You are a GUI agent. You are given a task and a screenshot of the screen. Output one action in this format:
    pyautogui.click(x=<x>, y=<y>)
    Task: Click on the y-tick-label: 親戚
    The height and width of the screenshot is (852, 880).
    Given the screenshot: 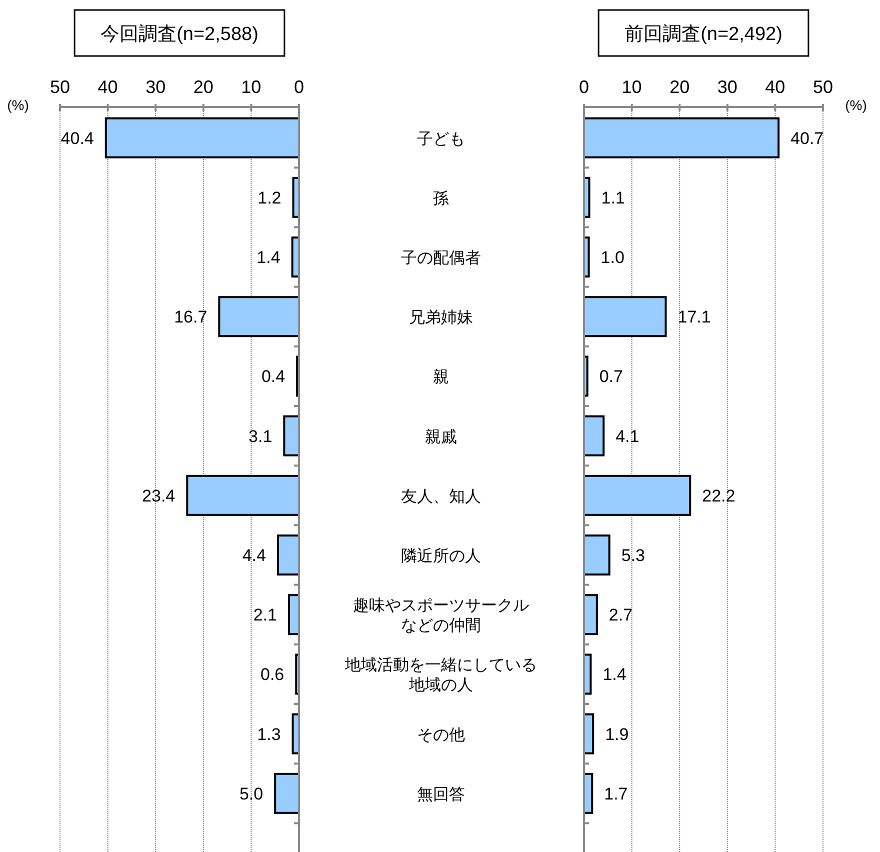 What is the action you would take?
    pyautogui.click(x=441, y=437)
    